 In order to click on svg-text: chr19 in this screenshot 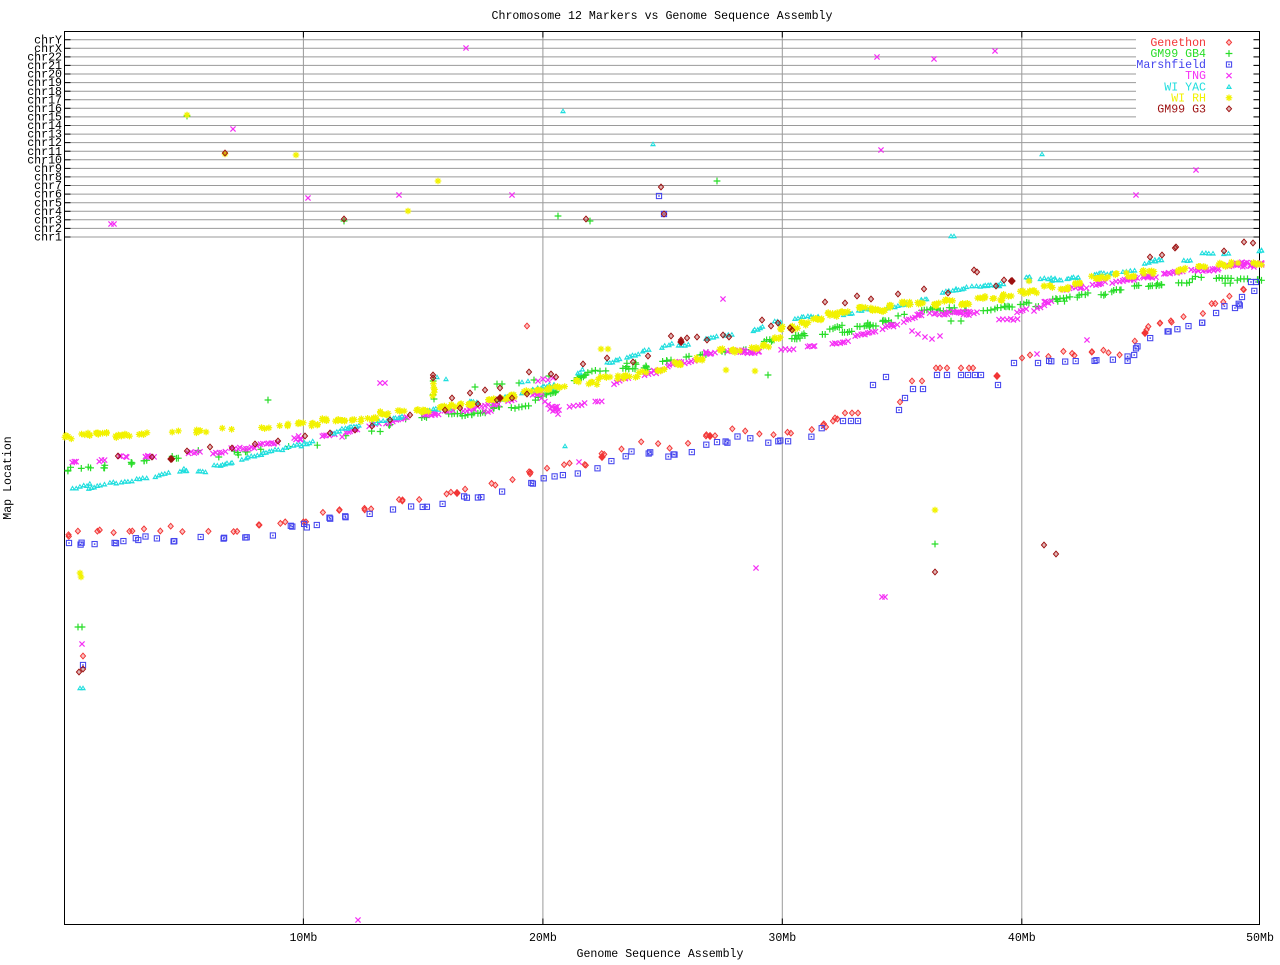, I will do `click(44, 83)`.